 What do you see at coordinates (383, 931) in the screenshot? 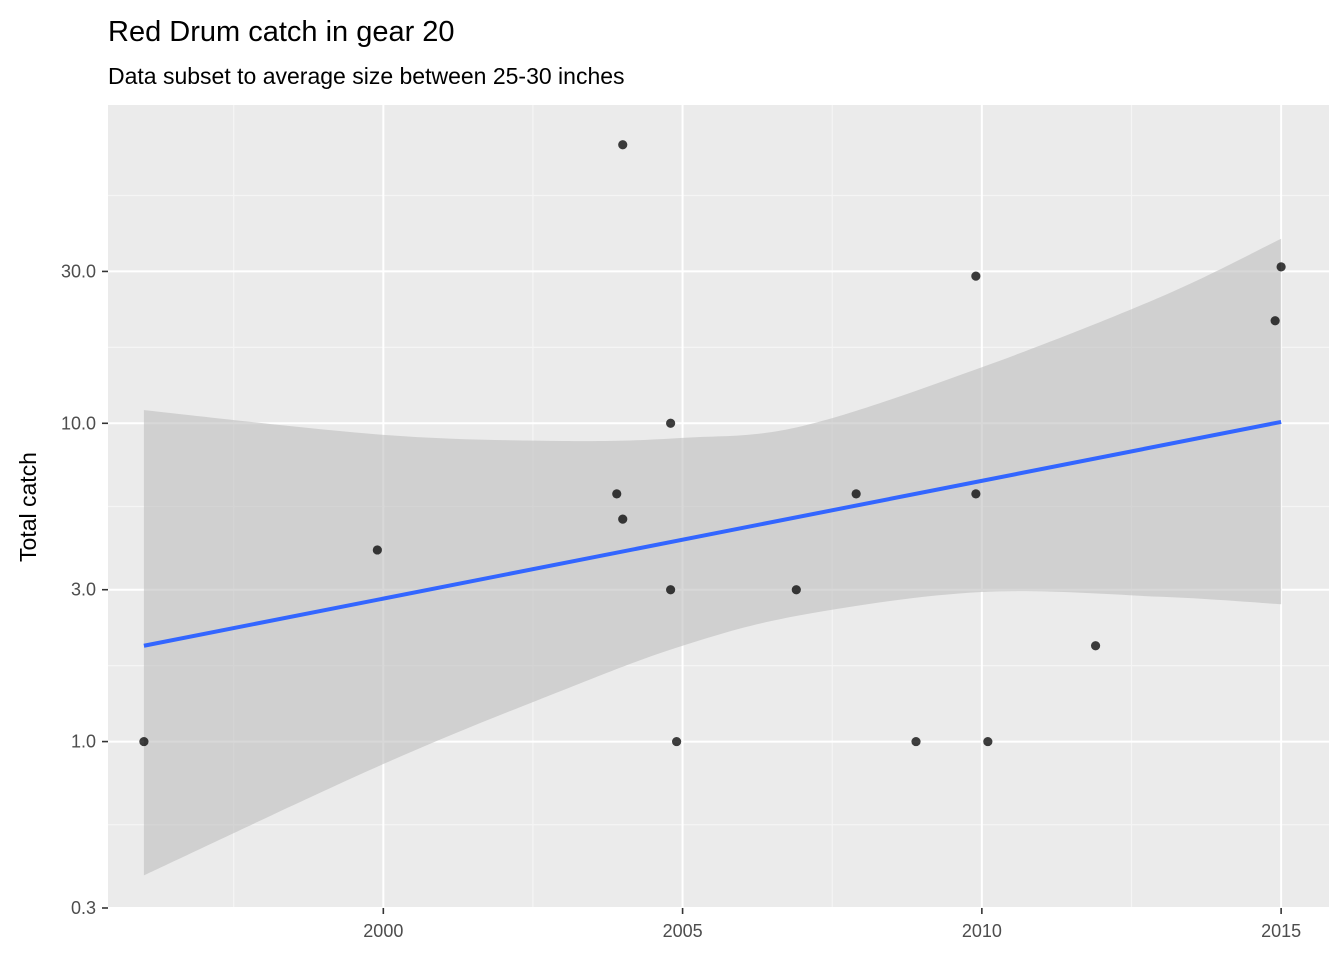
I see `x-tick-label: 2000` at bounding box center [383, 931].